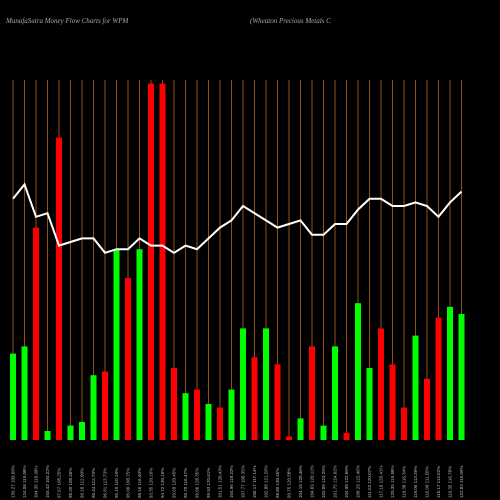 The height and width of the screenshot is (500, 500). I want to click on x-tick-label: 108.29 122.46%, so click(358, 481).